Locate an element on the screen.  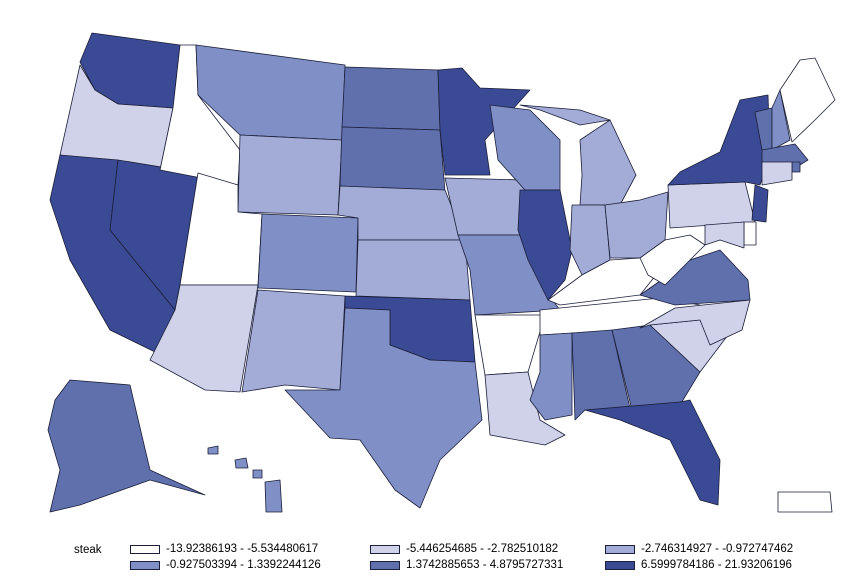
state-NY is located at coordinates (719, 140).